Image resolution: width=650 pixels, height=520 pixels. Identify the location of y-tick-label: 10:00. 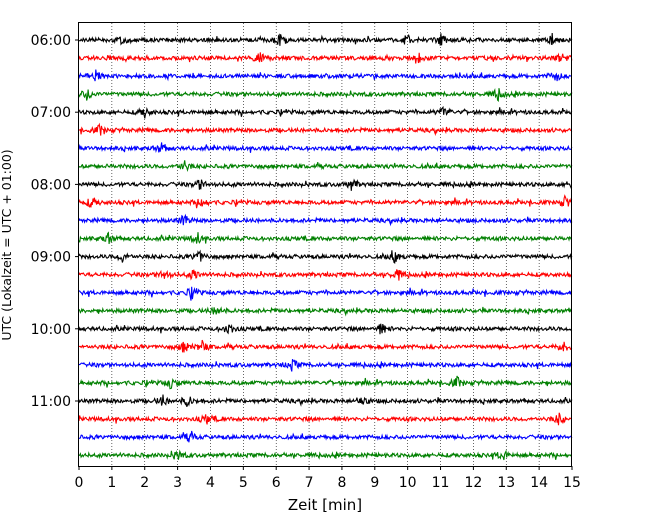
(51, 330).